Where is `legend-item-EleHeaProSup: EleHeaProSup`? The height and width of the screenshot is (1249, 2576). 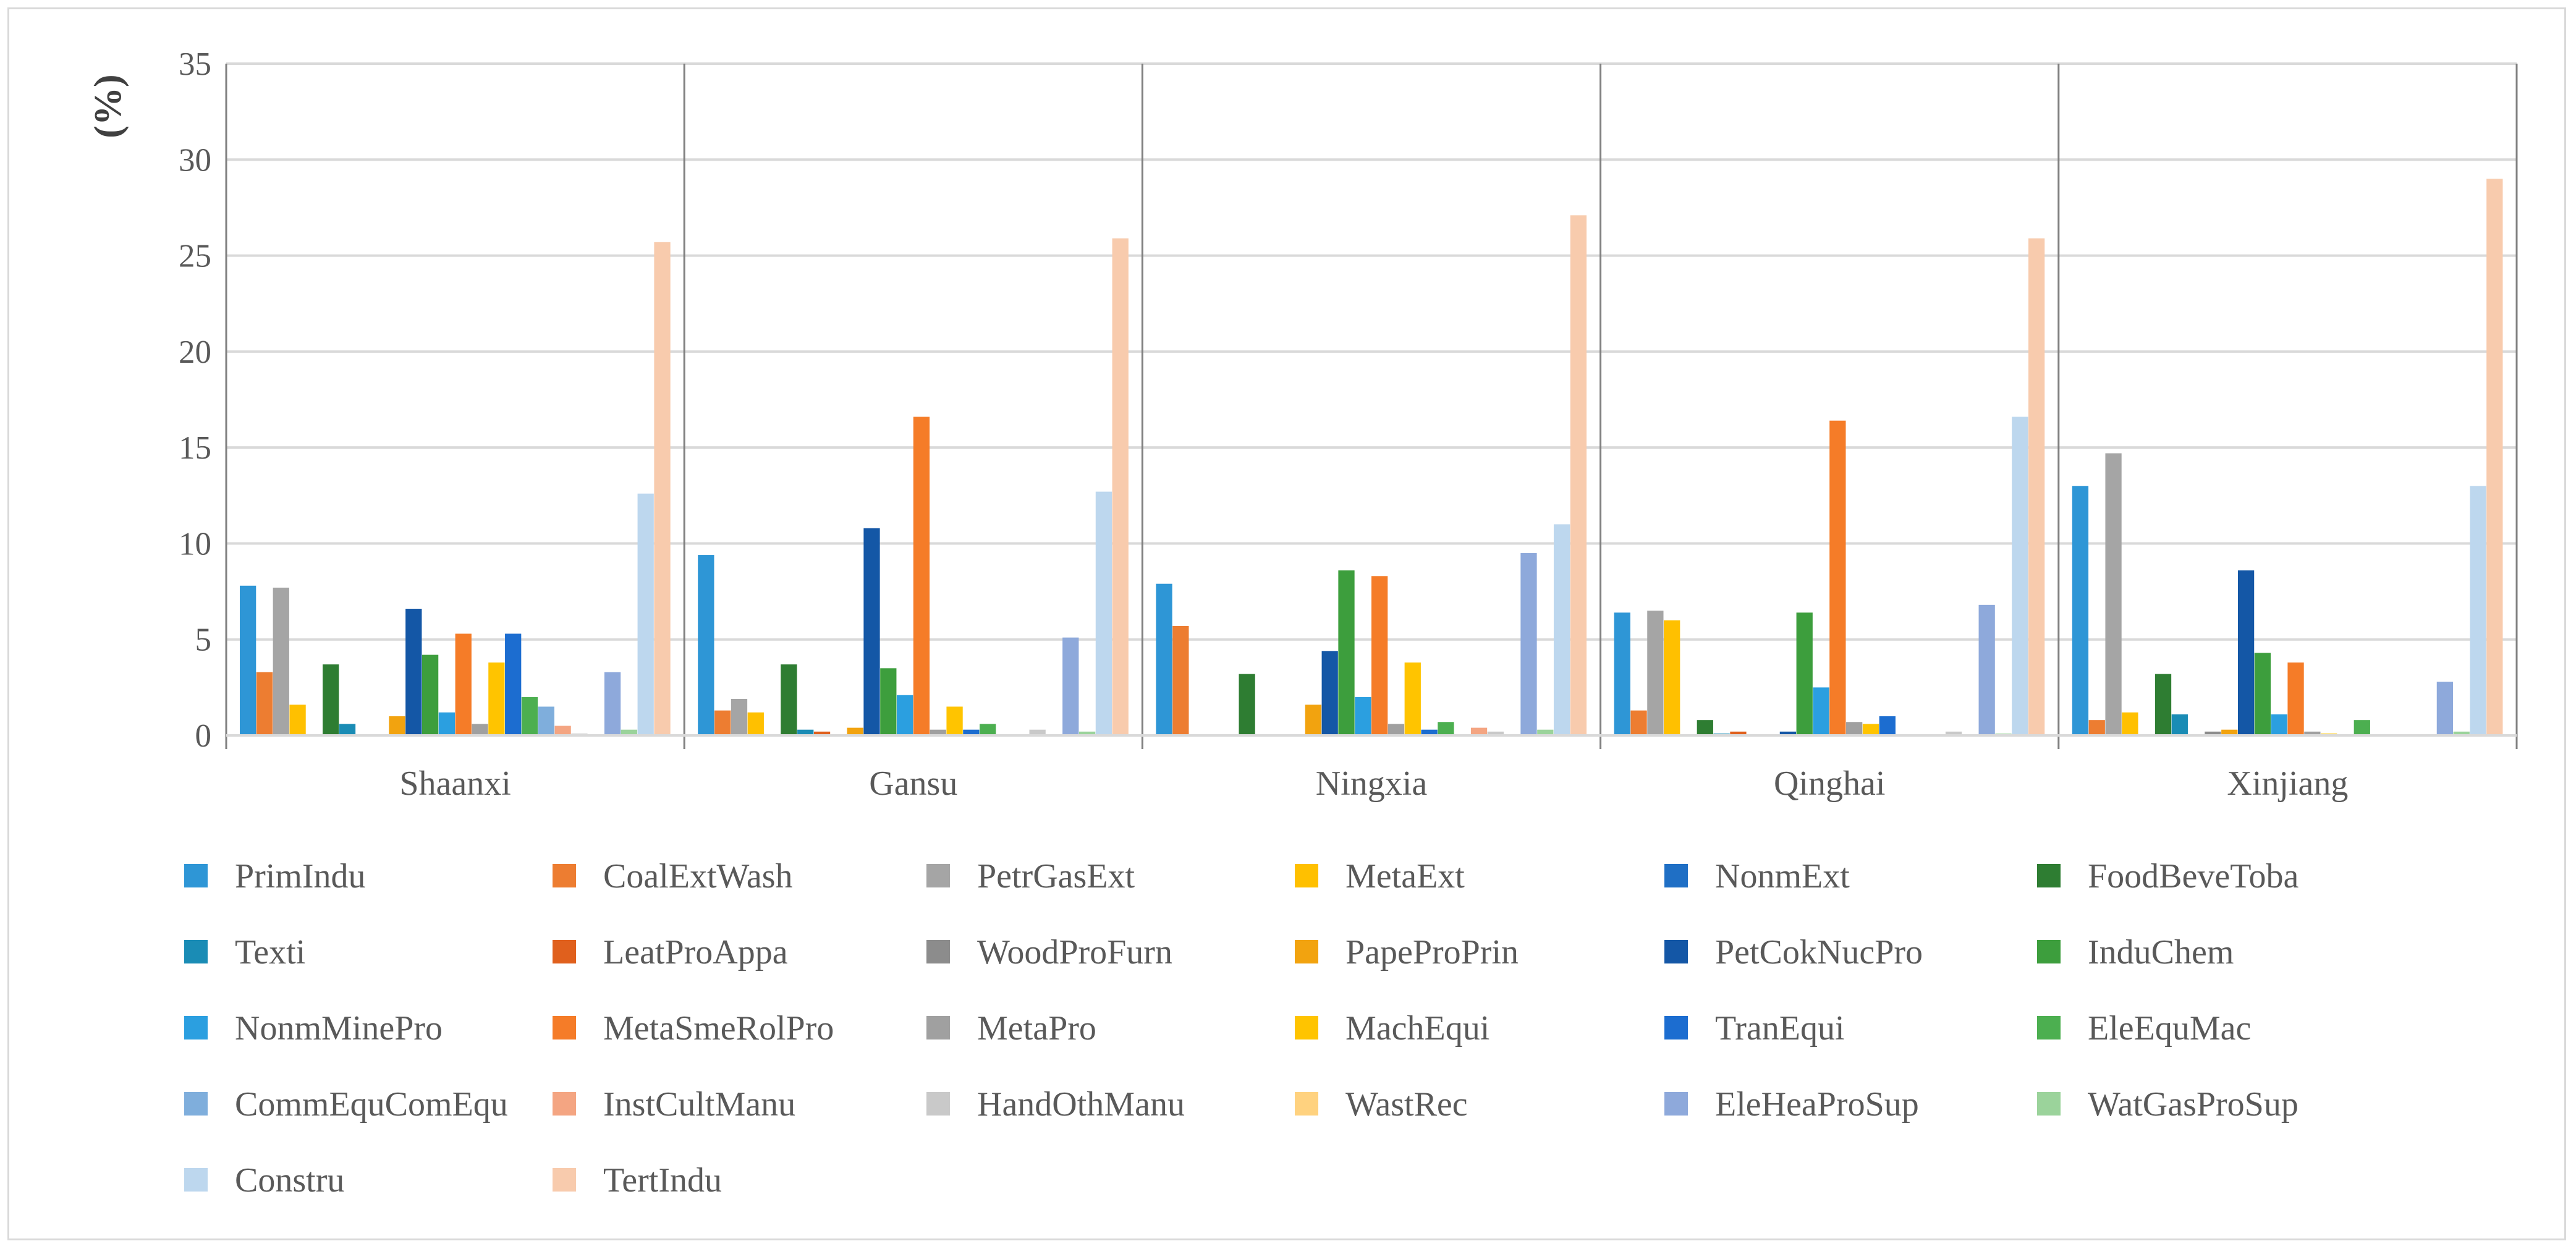
legend-item-EleHeaProSup: EleHeaProSup is located at coordinates (1791, 1104).